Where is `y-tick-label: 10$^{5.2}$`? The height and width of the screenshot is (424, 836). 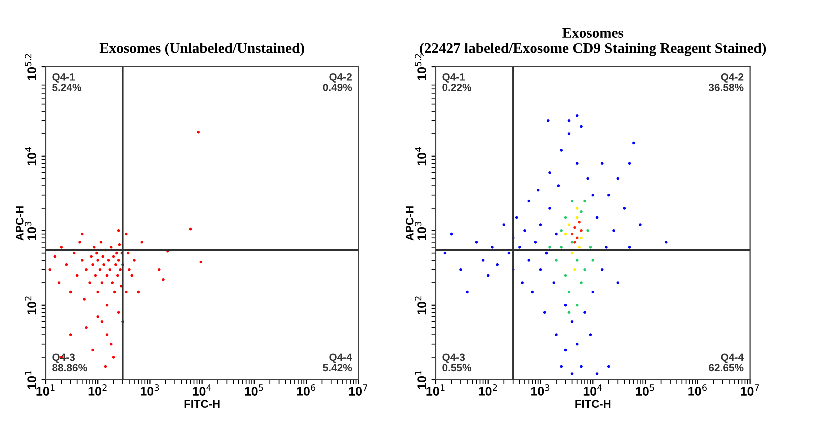
y-tick-label: 10$^{5.2}$ is located at coordinates (30, 67).